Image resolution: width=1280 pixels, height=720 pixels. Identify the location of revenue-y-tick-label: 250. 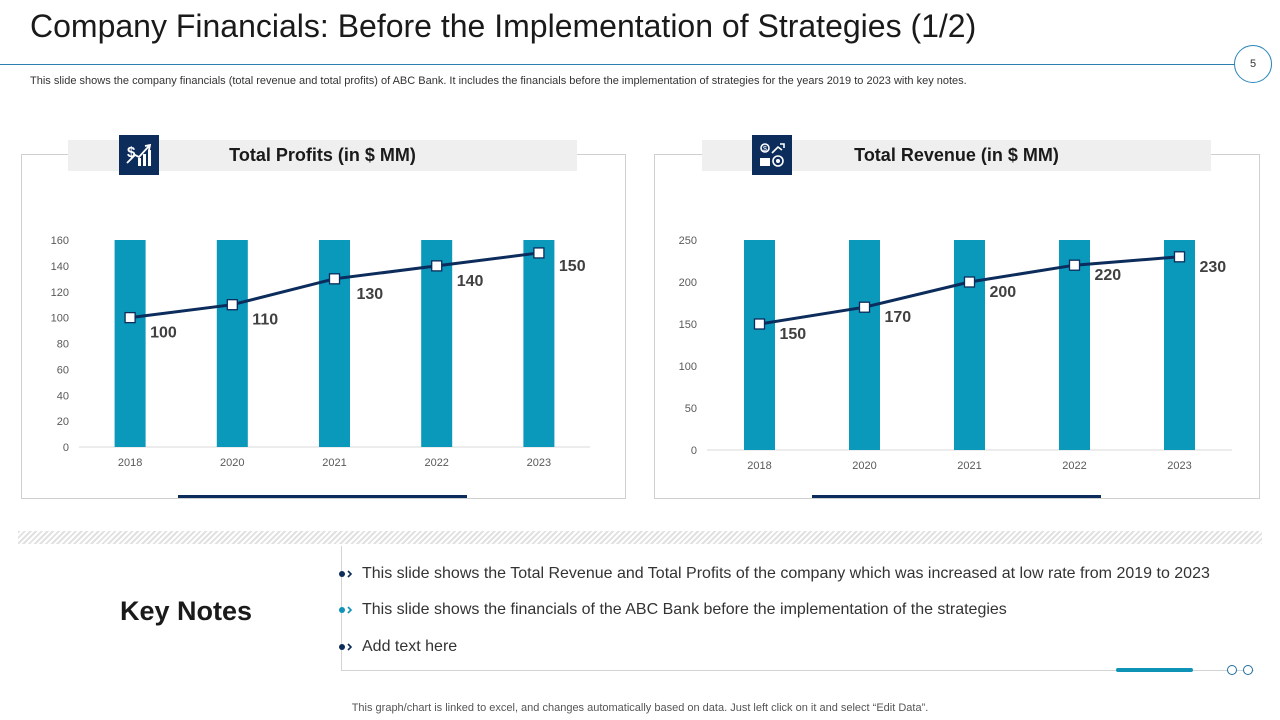
(688, 241).